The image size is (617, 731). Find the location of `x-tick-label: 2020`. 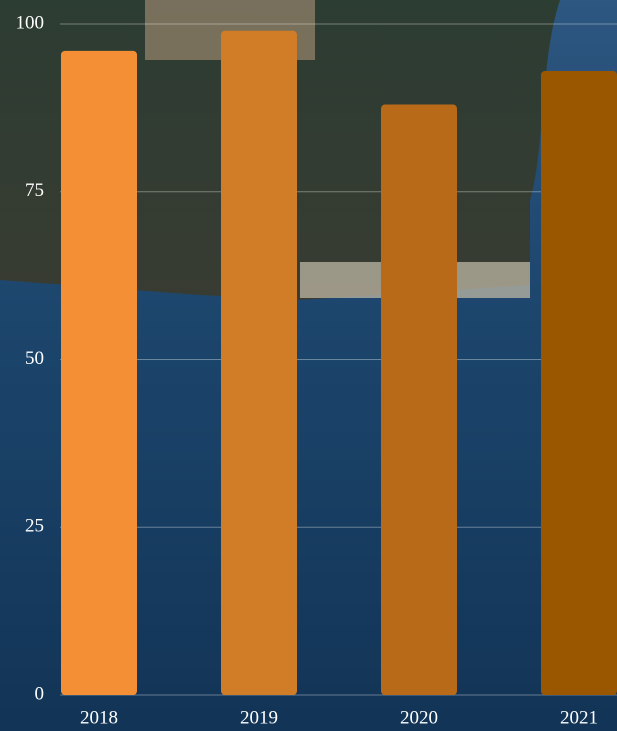

x-tick-label: 2020 is located at coordinates (419, 717).